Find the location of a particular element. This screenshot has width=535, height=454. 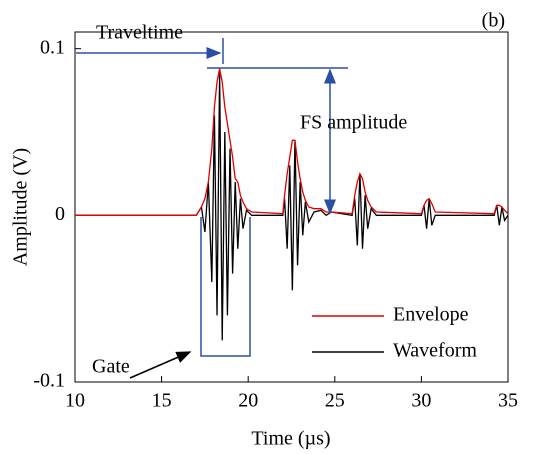

legend-label: Envelope is located at coordinates (431, 315).